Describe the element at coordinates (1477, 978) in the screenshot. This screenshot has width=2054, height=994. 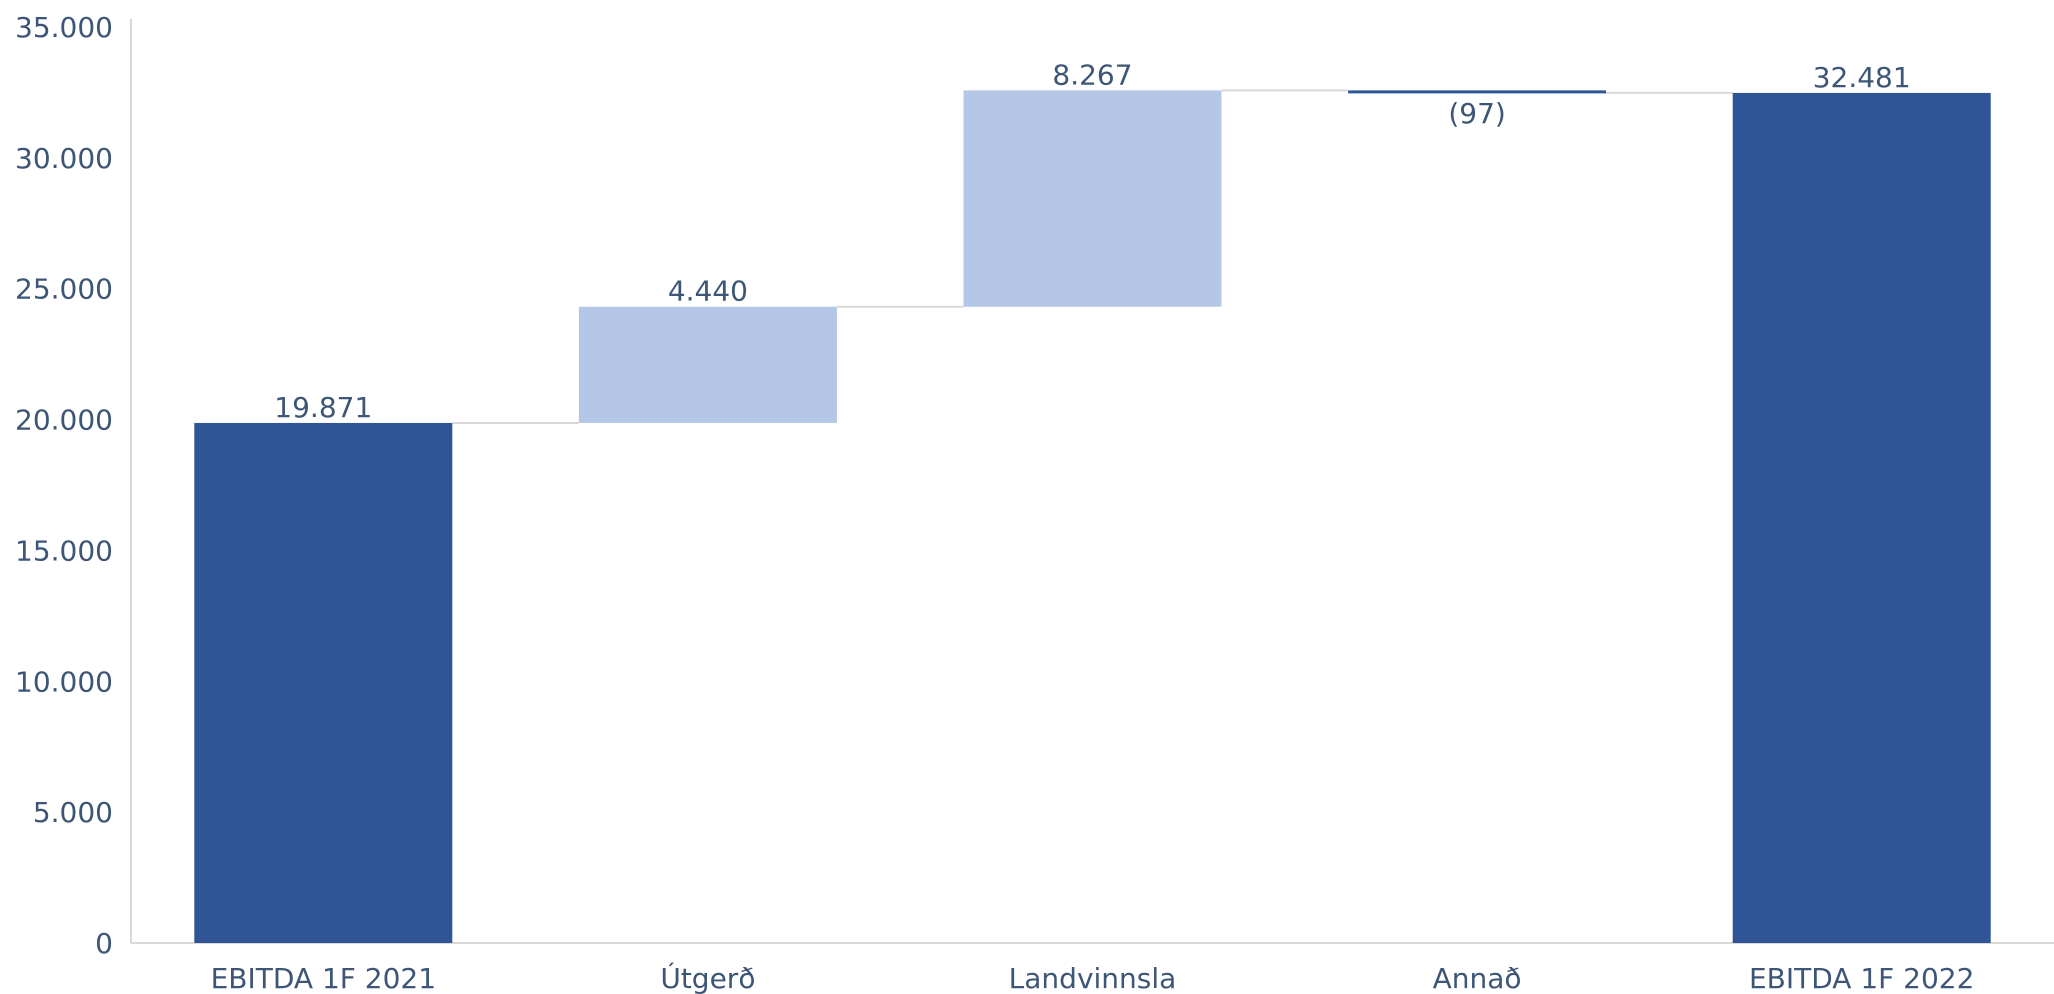
I see `category-label: Annað` at that location.